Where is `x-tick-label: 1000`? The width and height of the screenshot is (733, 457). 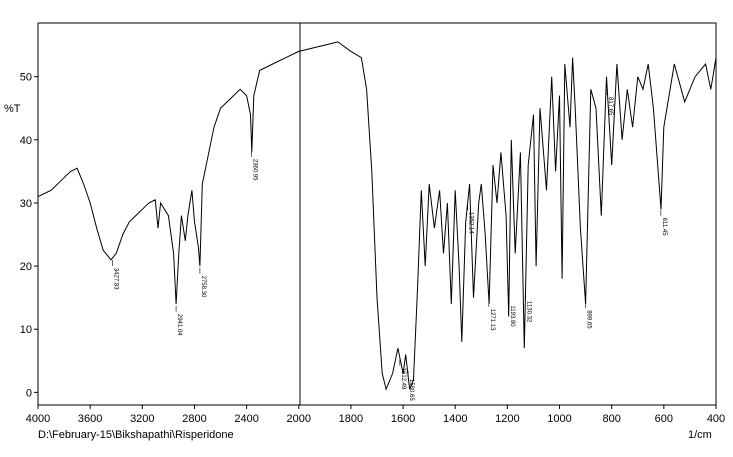 x-tick-label: 1000 is located at coordinates (559, 419).